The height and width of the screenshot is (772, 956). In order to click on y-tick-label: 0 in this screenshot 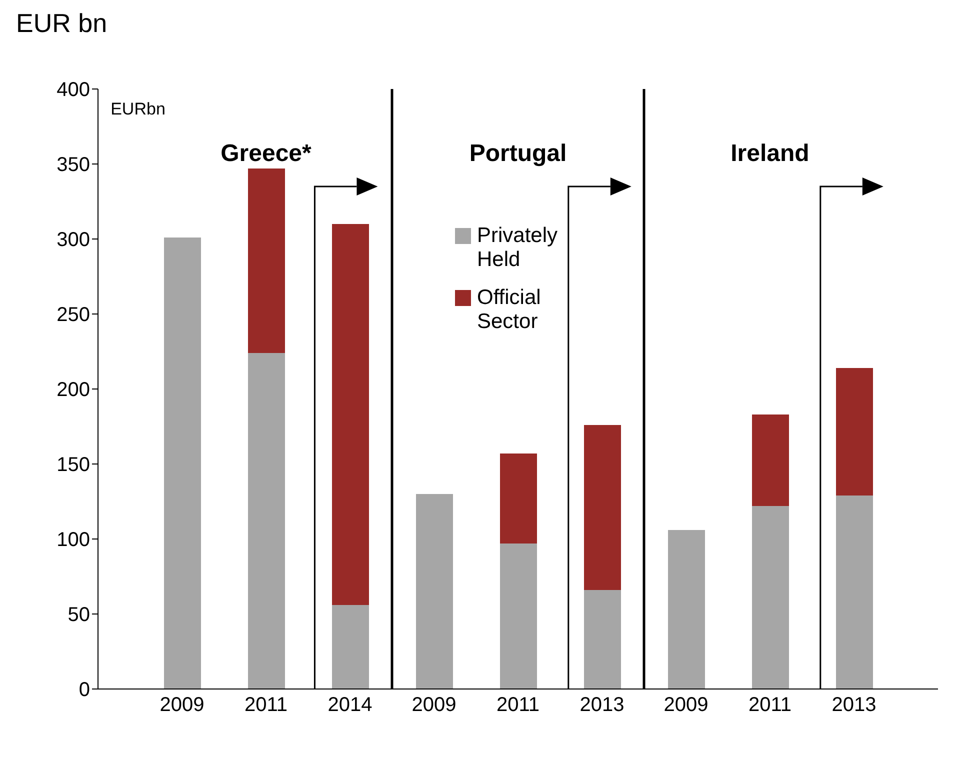, I will do `click(84, 690)`.